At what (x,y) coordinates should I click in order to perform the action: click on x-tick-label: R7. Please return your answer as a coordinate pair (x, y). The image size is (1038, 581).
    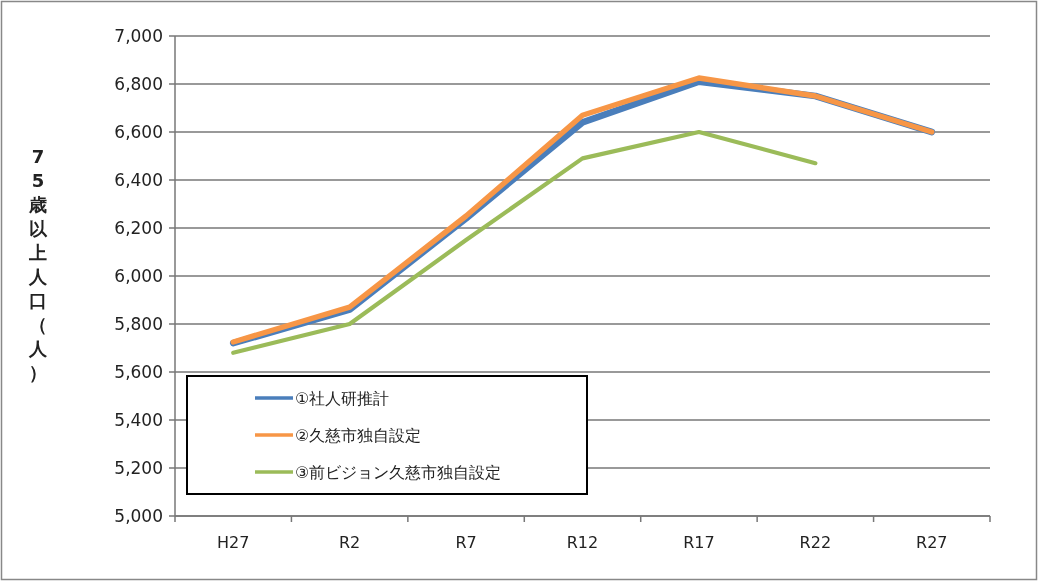
    Looking at the image, I should click on (466, 542).